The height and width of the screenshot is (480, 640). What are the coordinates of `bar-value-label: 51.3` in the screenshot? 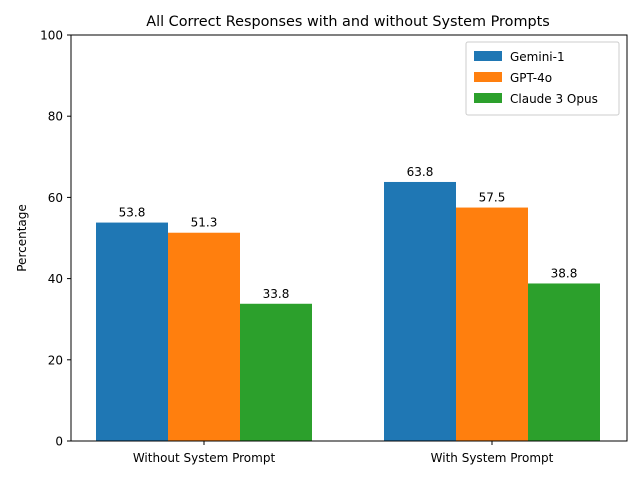 It's located at (204, 223).